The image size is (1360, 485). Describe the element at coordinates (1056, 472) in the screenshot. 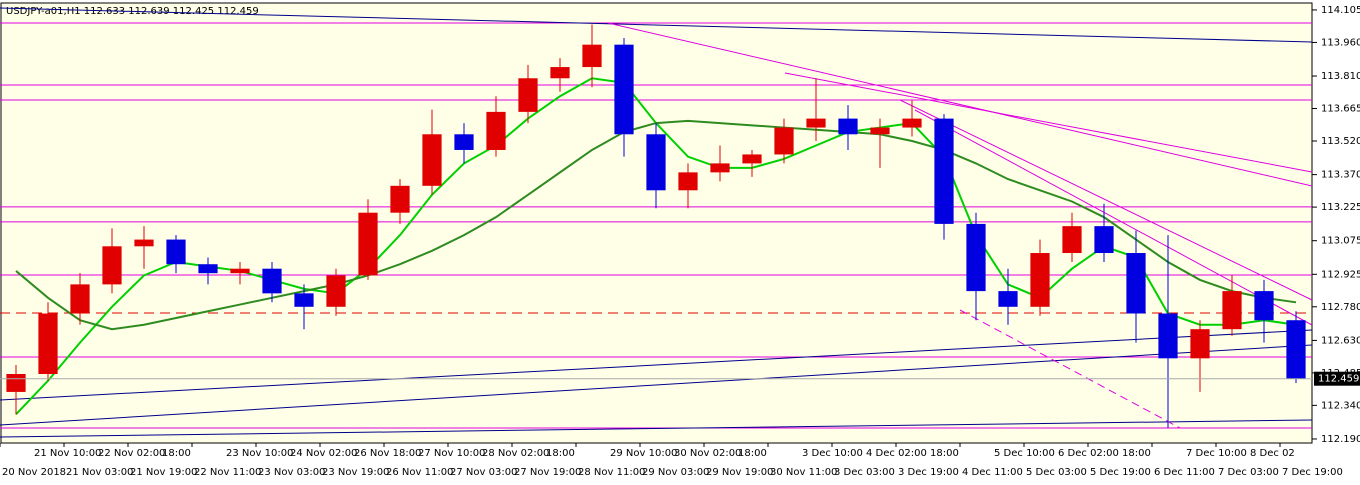

I see `x-tick-label: 5 Dec 03:00` at that location.